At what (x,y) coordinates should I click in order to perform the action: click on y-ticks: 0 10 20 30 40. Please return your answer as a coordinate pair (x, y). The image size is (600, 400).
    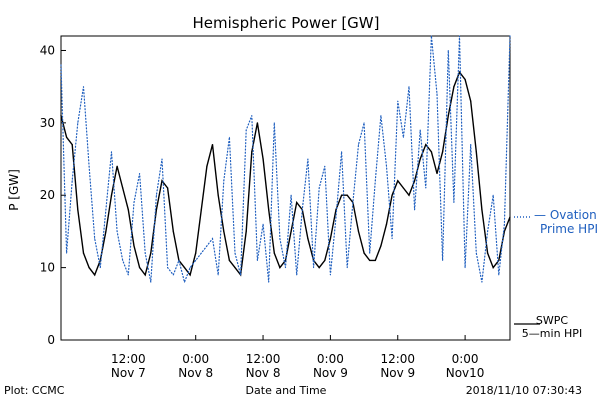
    Looking at the image, I should click on (53, 195).